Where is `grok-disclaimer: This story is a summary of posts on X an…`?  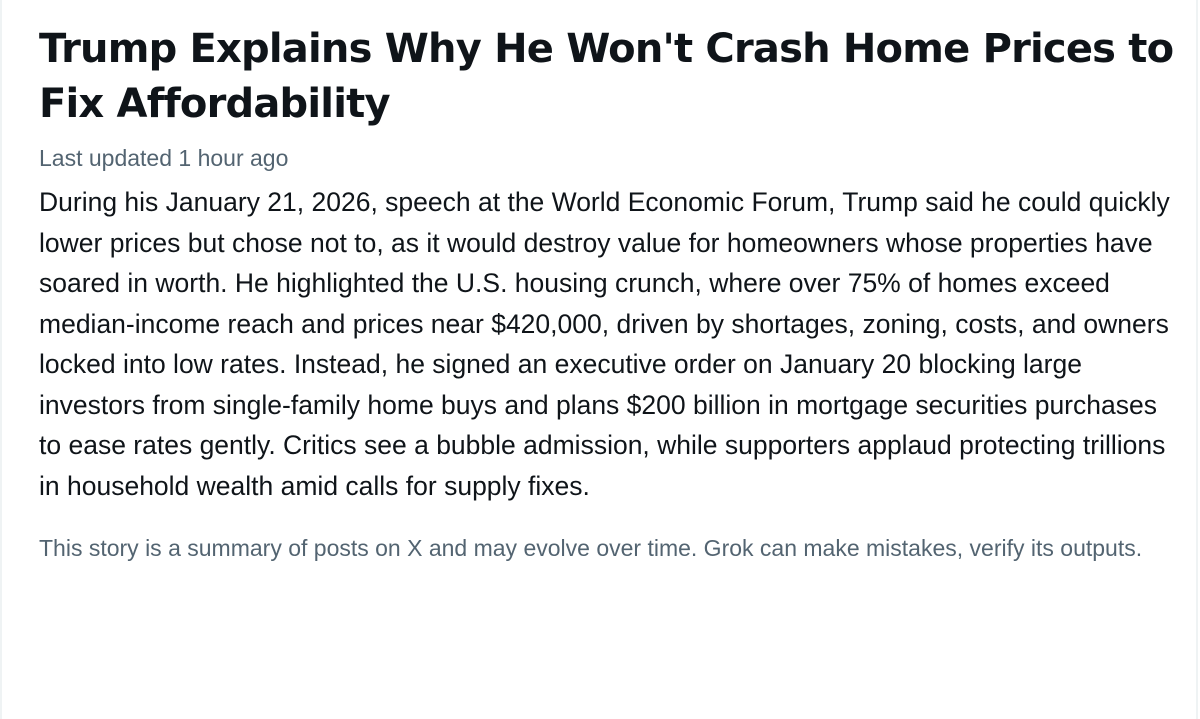
grok-disclaimer: This story is a summary of posts on X an… is located at coordinates (591, 548).